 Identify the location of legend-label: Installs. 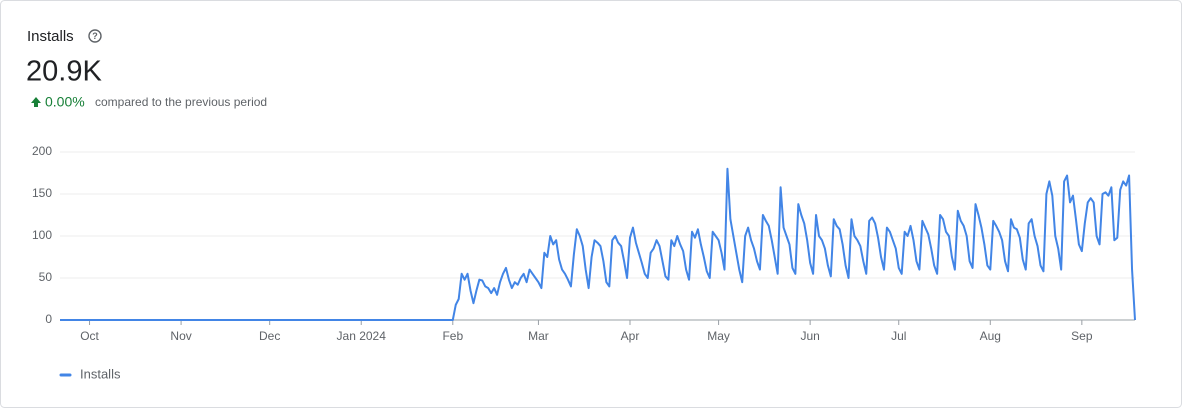
(100, 373).